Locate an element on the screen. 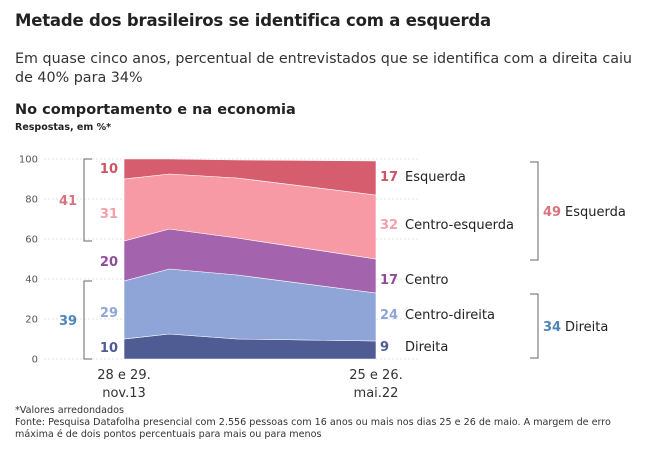  y-tick-label: 0 is located at coordinates (35, 360).